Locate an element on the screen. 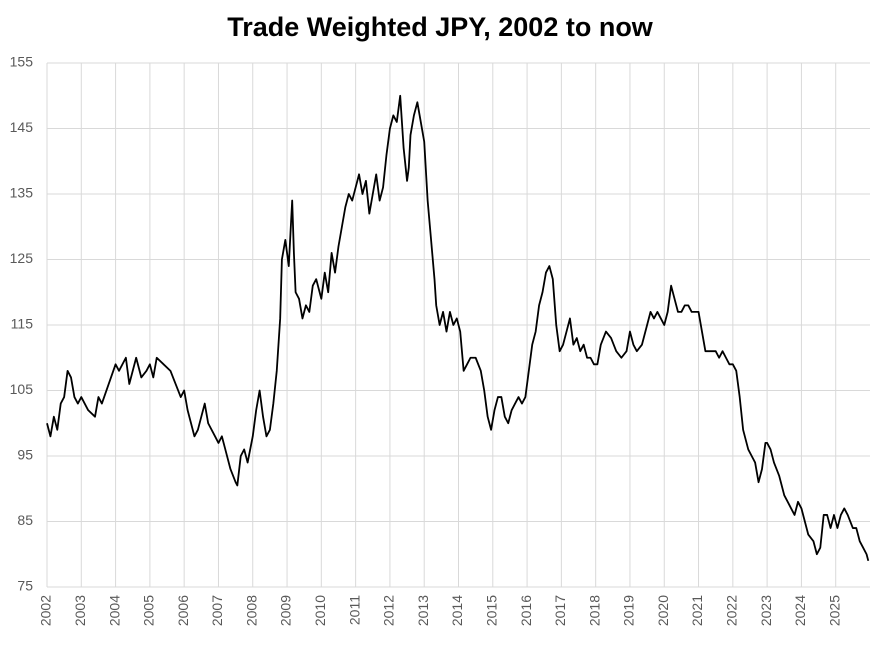 The height and width of the screenshot is (646, 878). x-tick-label: 2025 is located at coordinates (834, 610).